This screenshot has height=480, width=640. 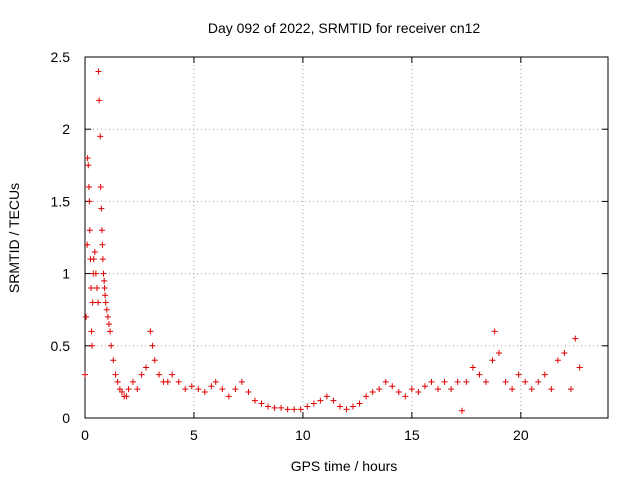 I want to click on x-tick-label: 10, so click(x=303, y=435).